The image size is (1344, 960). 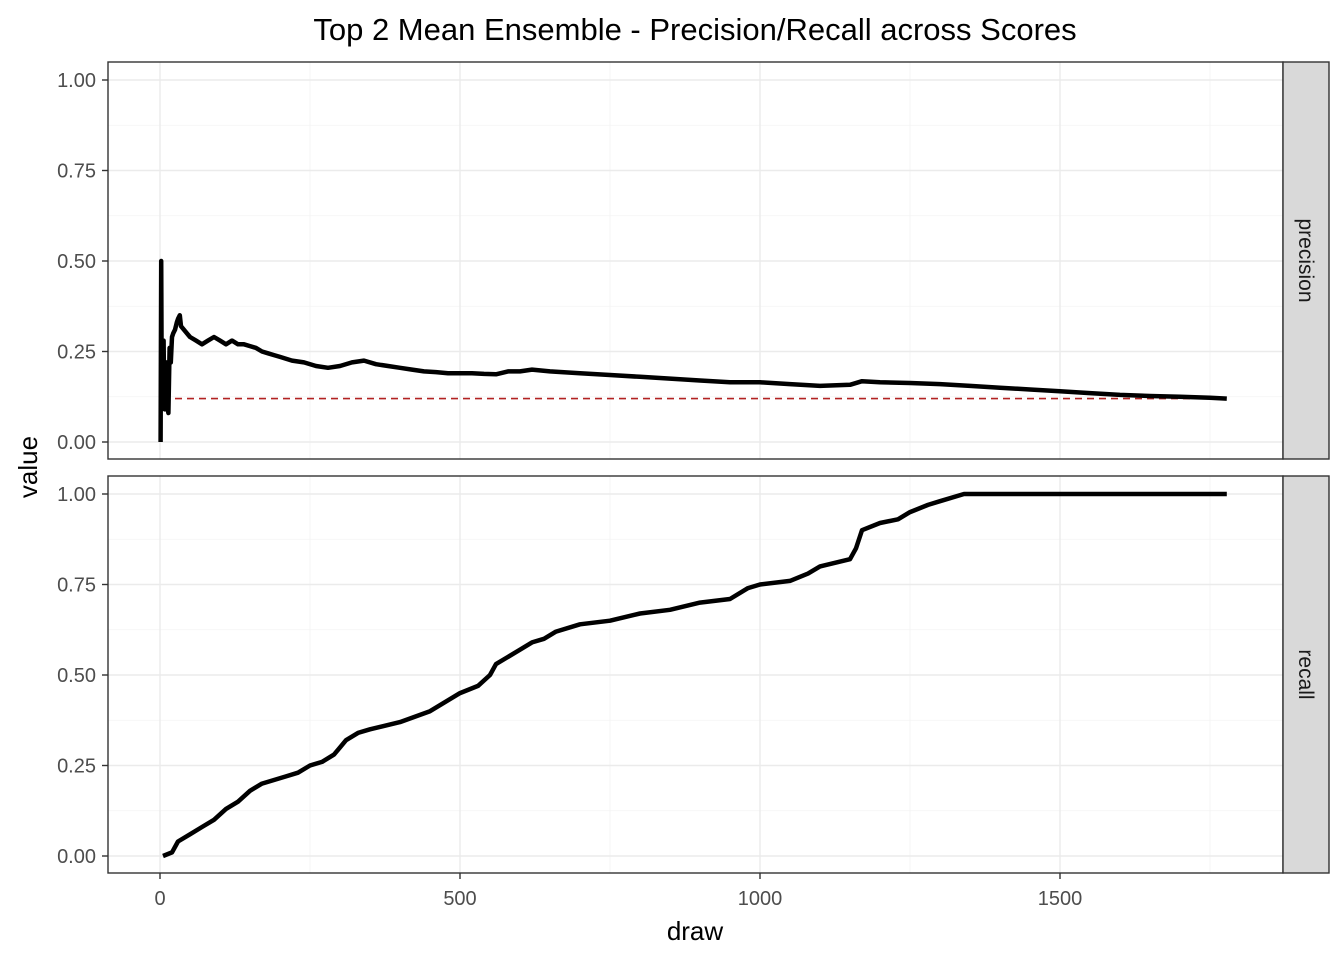 I want to click on x-tick-label: 1500, so click(x=1060, y=899).